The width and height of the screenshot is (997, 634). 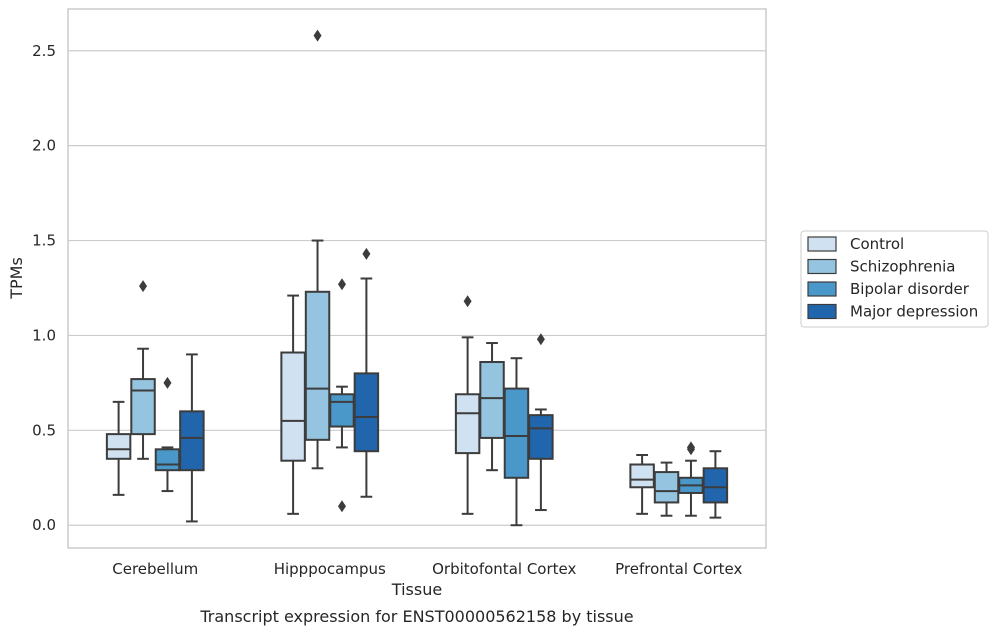 I want to click on x-tick-label: Prefrontal Cortex, so click(x=678, y=569).